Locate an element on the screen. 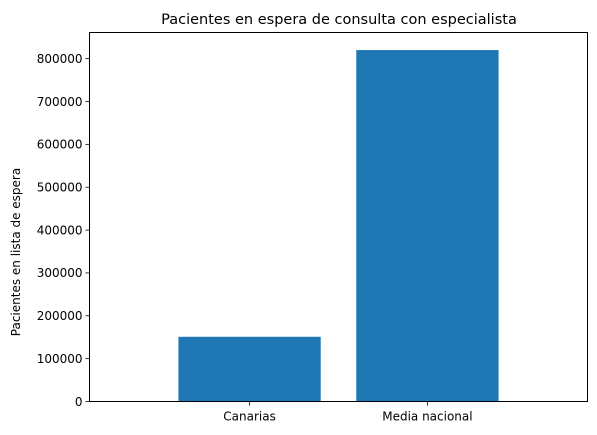 This screenshot has height=435, width=597. x-axis-ticks: Canarias Media nacional is located at coordinates (348, 412).